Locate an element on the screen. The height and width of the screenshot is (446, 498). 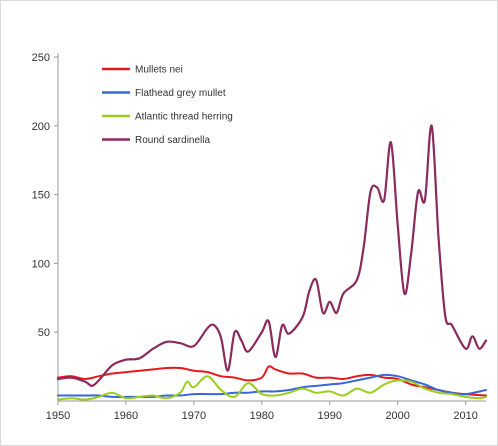
x-tick-label: 1960 is located at coordinates (126, 416).